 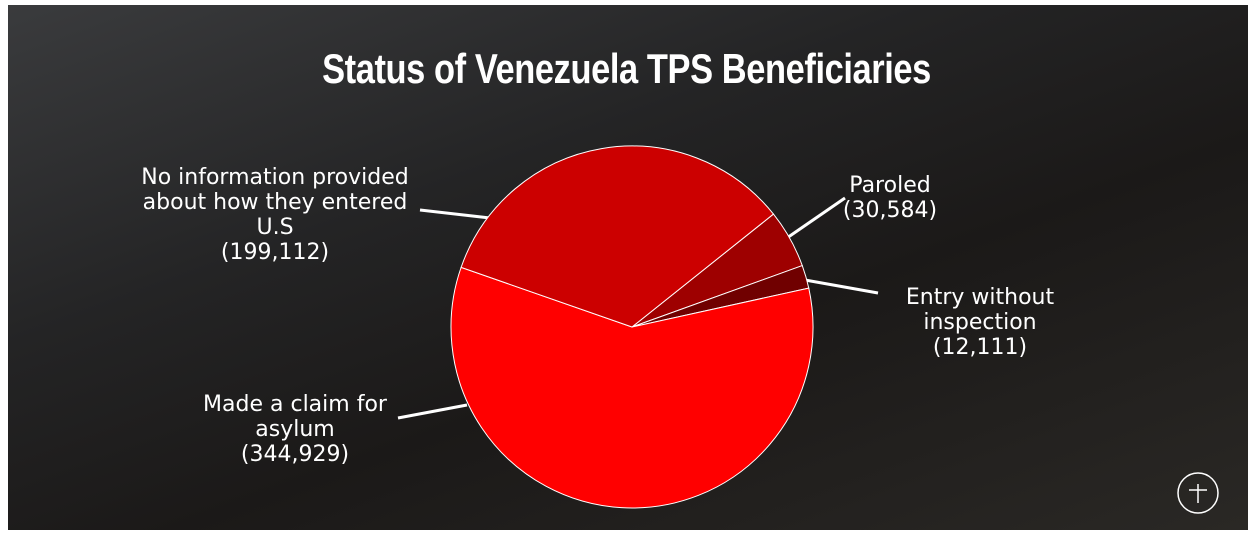 What do you see at coordinates (295, 417) in the screenshot?
I see `category-label: Made a claim for asylum` at bounding box center [295, 417].